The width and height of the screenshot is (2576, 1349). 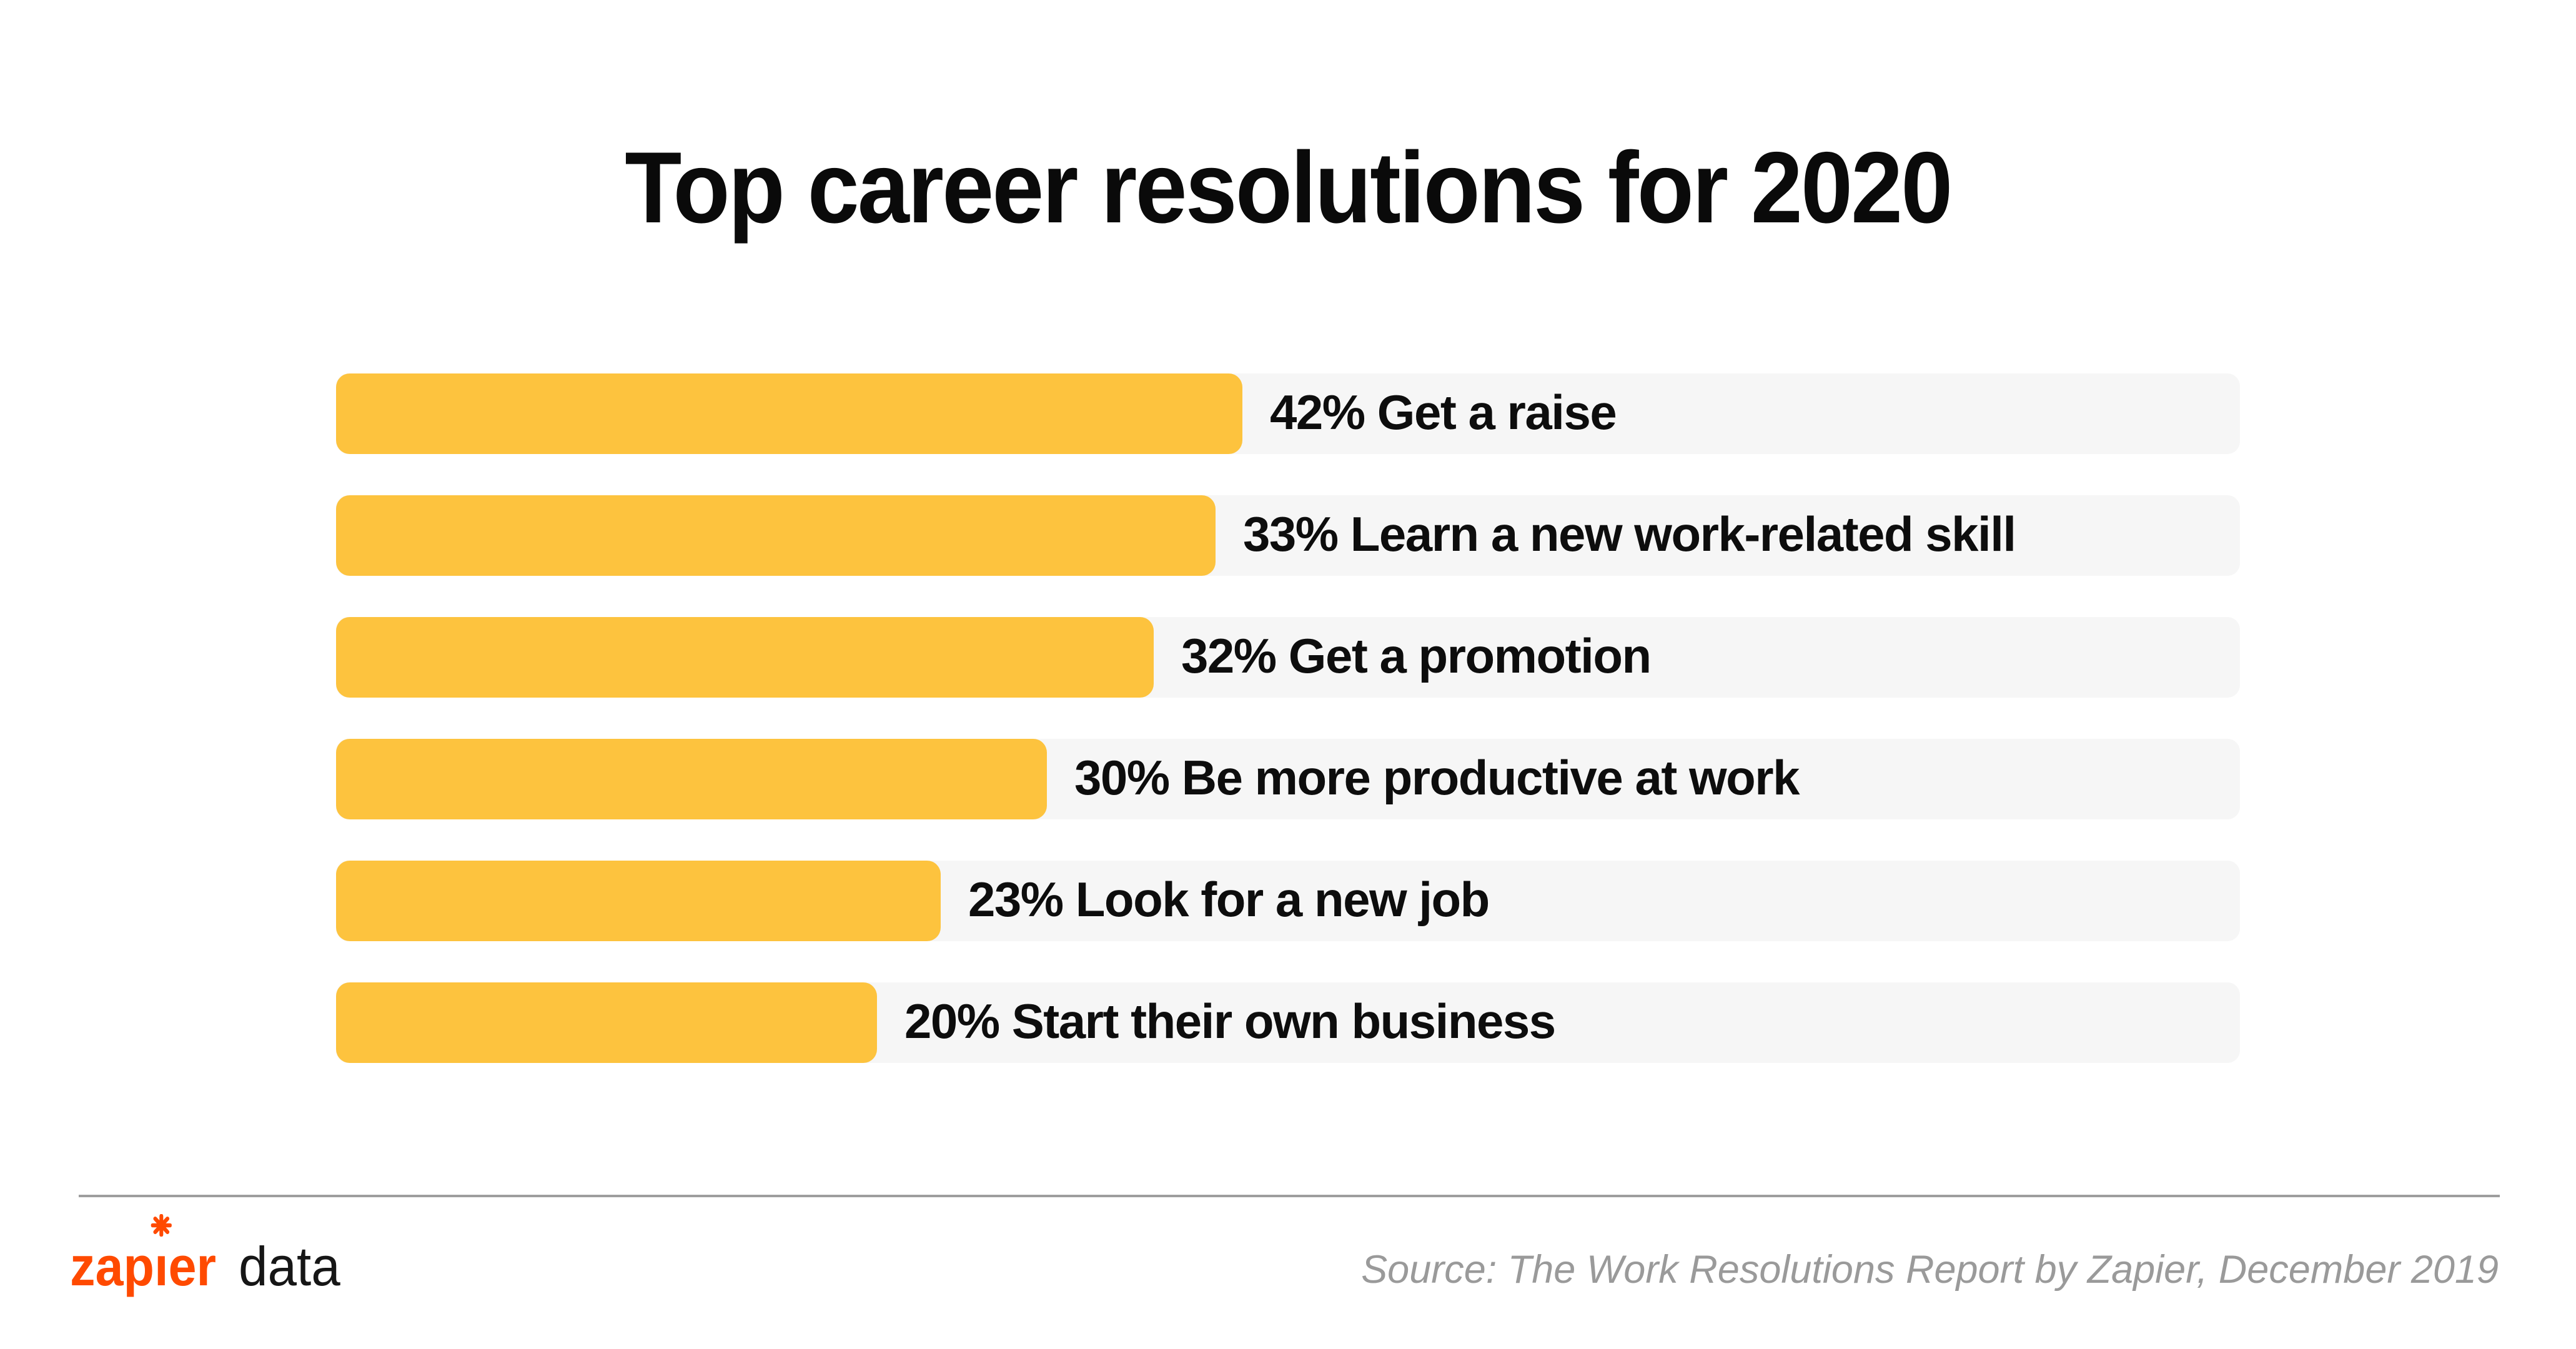 I want to click on page-title-text: Top career resolutions for 2020, so click(x=1289, y=187).